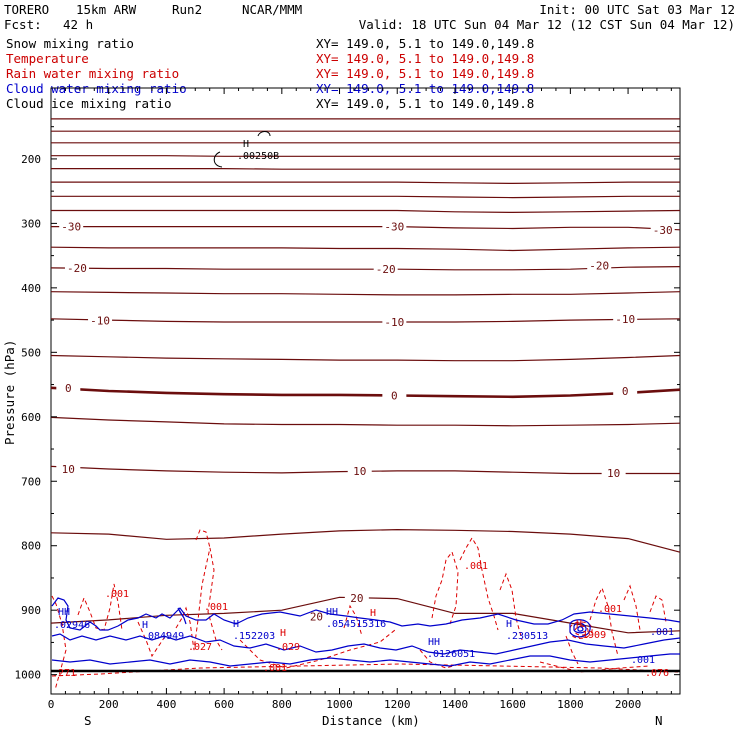 The image size is (740, 740). Describe the element at coordinates (88, 720) in the screenshot. I see `x-end-label-south: S` at that location.